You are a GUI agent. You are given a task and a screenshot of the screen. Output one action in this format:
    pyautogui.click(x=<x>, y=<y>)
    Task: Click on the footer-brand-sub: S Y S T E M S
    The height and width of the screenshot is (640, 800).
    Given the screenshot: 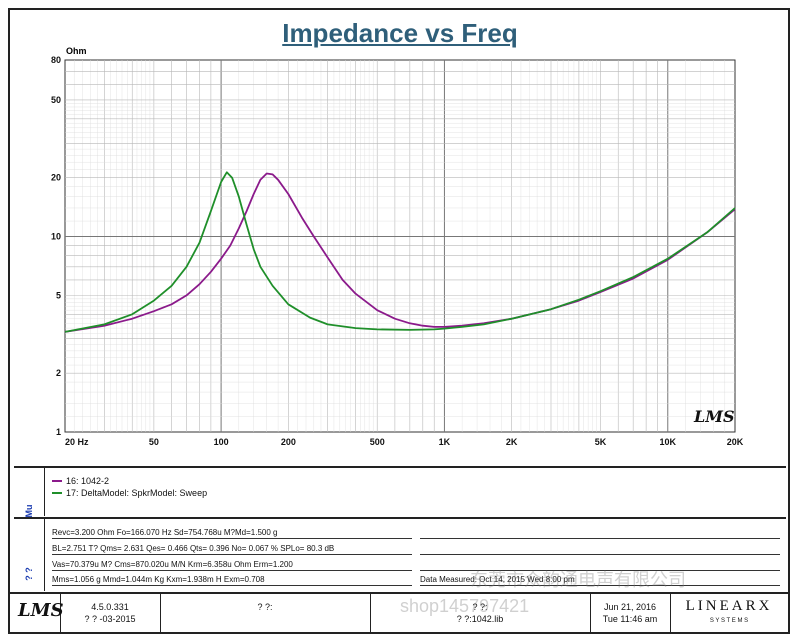 What is the action you would take?
    pyautogui.click(x=729, y=621)
    